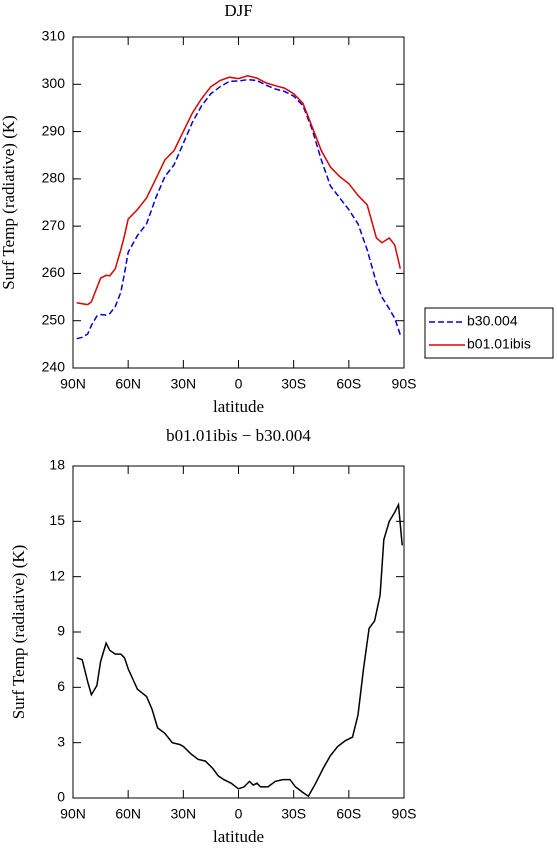 The image size is (557, 852). I want to click on y-tick-label: 260, so click(54, 272).